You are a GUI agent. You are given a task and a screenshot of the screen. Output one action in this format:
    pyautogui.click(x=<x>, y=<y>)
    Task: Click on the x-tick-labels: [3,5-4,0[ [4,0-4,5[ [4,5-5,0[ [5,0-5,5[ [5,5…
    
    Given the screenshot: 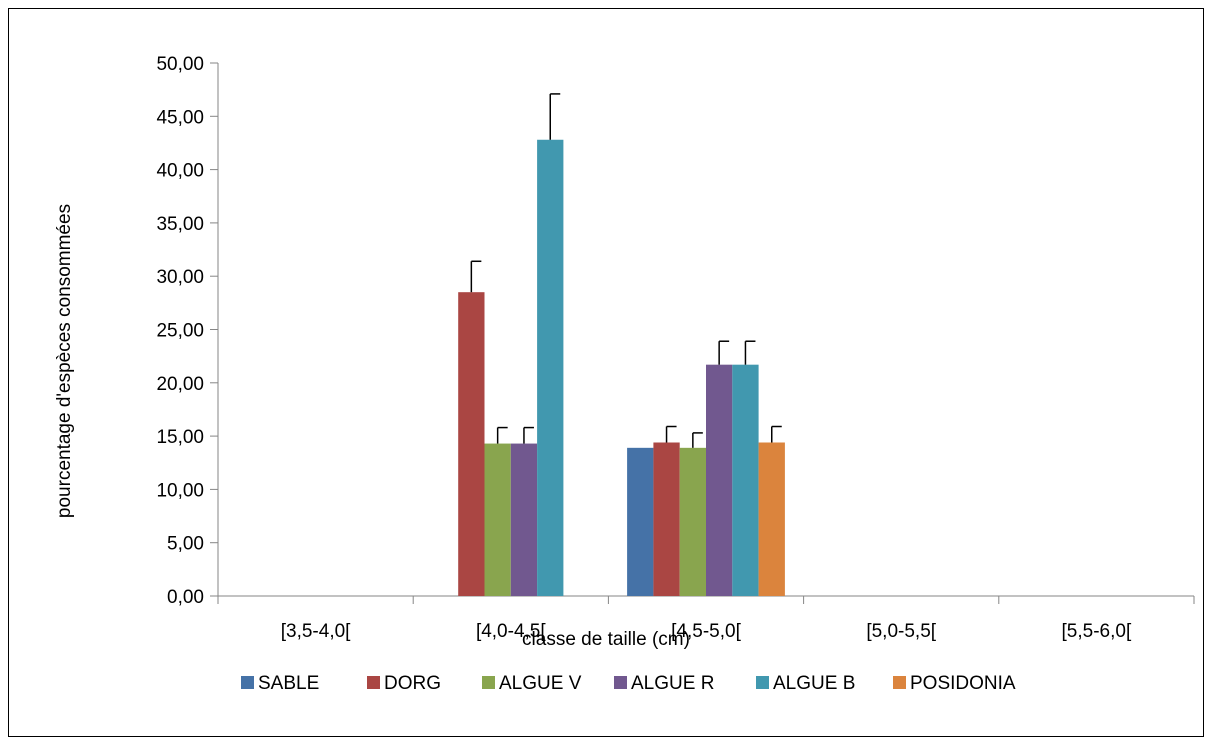 What is the action you would take?
    pyautogui.click(x=706, y=631)
    